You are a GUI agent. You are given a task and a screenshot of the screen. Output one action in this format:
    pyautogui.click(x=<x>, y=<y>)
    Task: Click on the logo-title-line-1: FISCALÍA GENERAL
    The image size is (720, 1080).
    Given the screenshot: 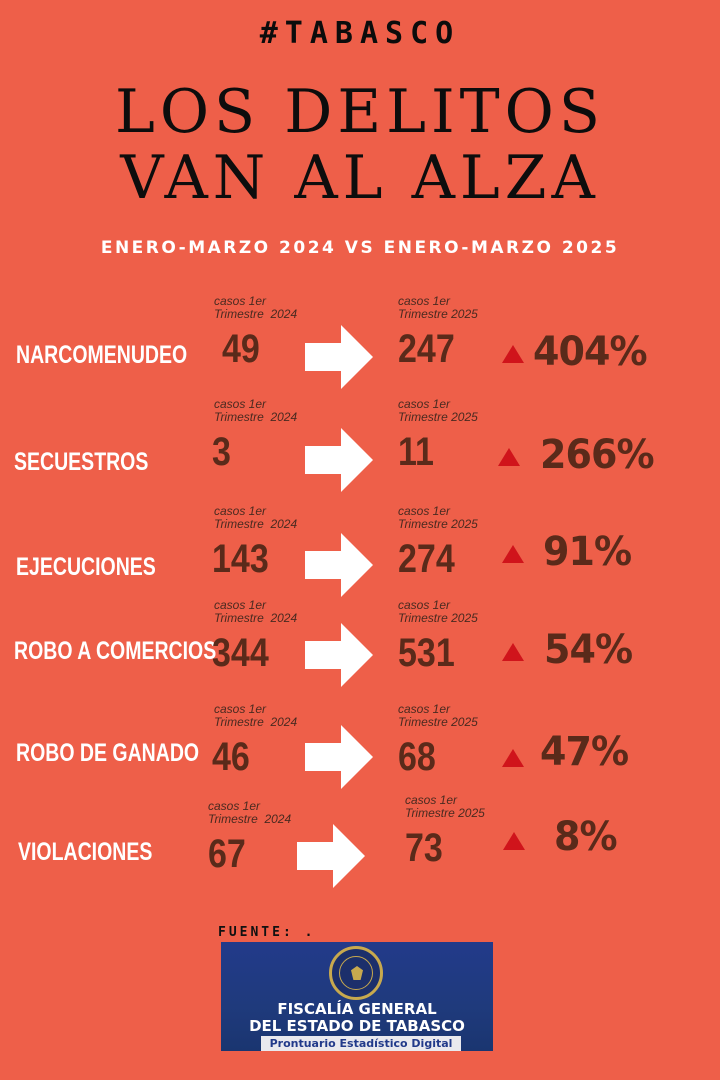 What is the action you would take?
    pyautogui.click(x=357, y=1009)
    